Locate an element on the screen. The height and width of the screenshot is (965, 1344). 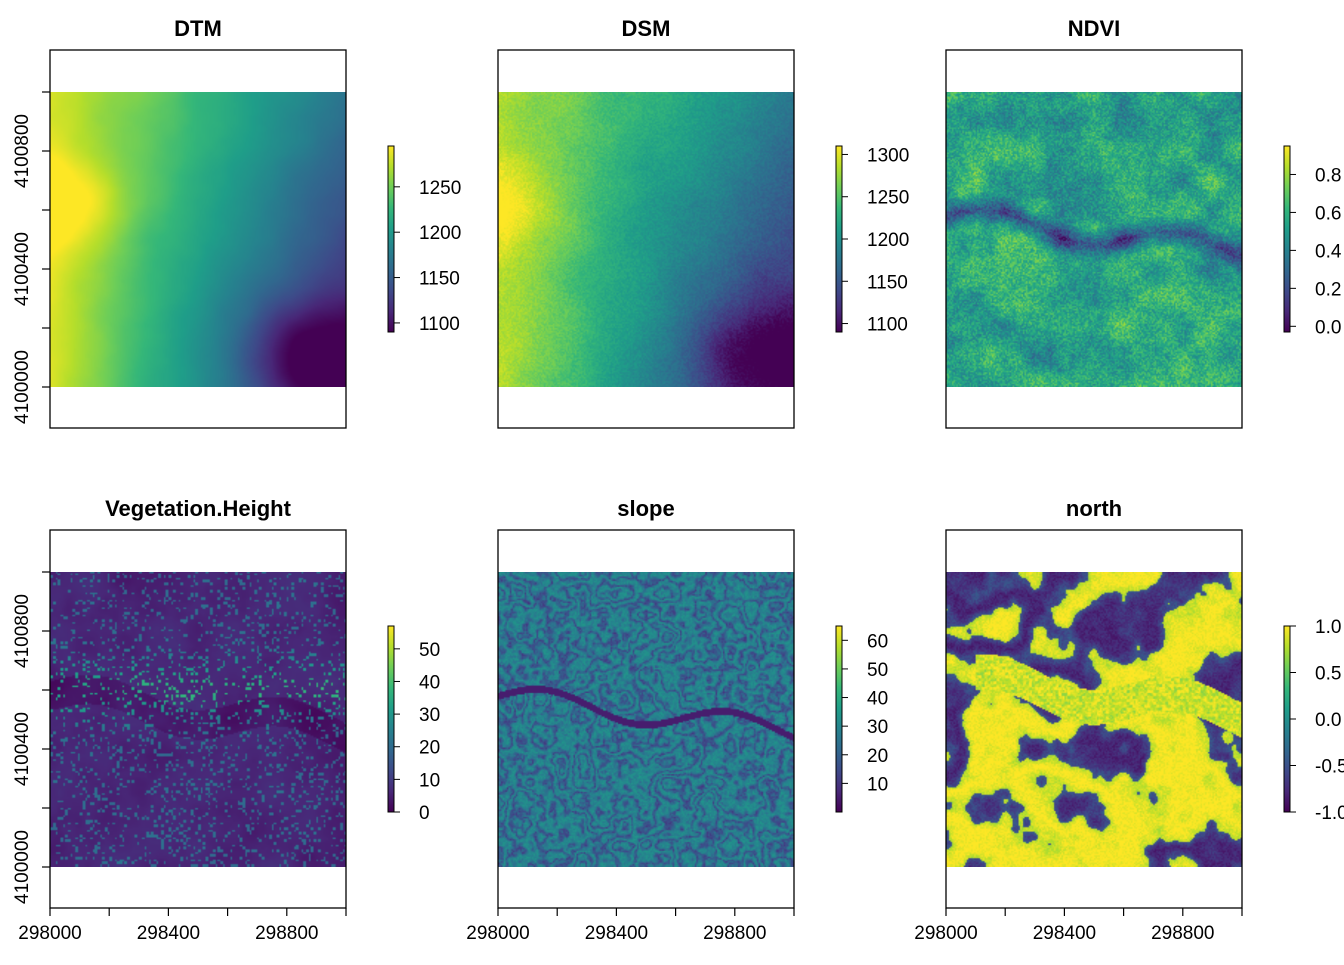
colorbar-tick-label: 0 is located at coordinates (424, 813).